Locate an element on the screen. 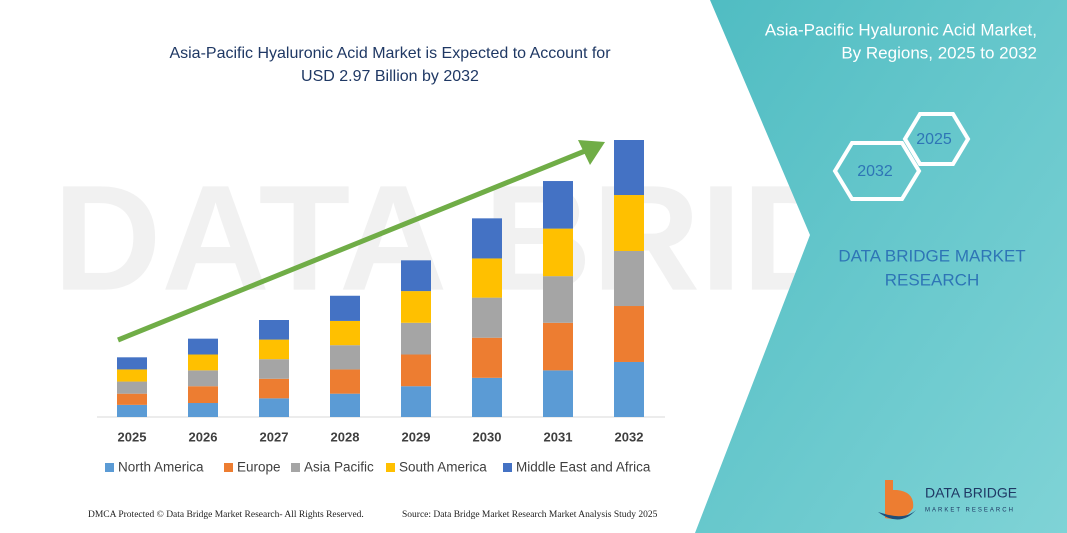 The height and width of the screenshot is (533, 1067). x-tick-label: 2025 is located at coordinates (132, 436).